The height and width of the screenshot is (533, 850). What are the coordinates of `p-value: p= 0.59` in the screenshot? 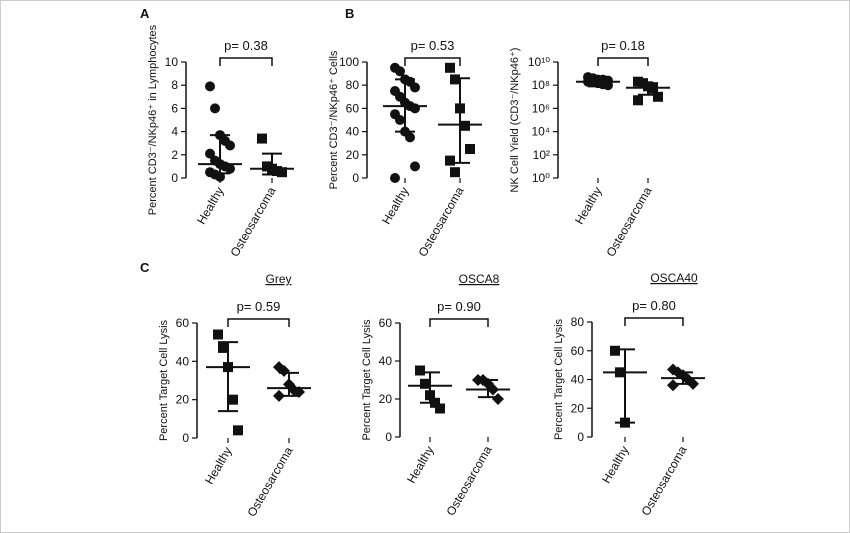 It's located at (259, 306).